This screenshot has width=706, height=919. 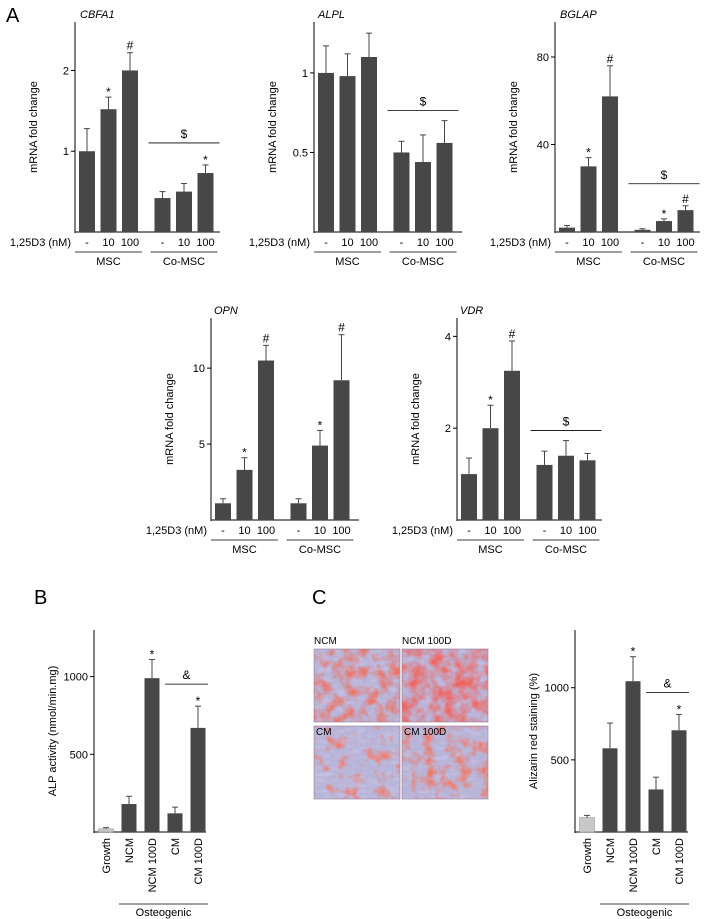 I want to click on category-label: Growth, so click(x=107, y=855).